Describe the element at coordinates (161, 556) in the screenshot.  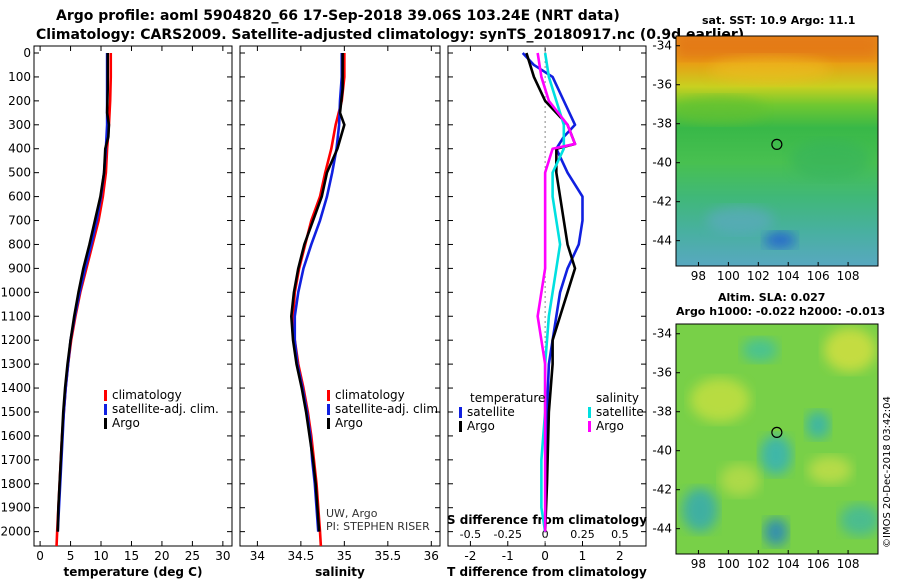
I see `x-tick-label: 20` at that location.